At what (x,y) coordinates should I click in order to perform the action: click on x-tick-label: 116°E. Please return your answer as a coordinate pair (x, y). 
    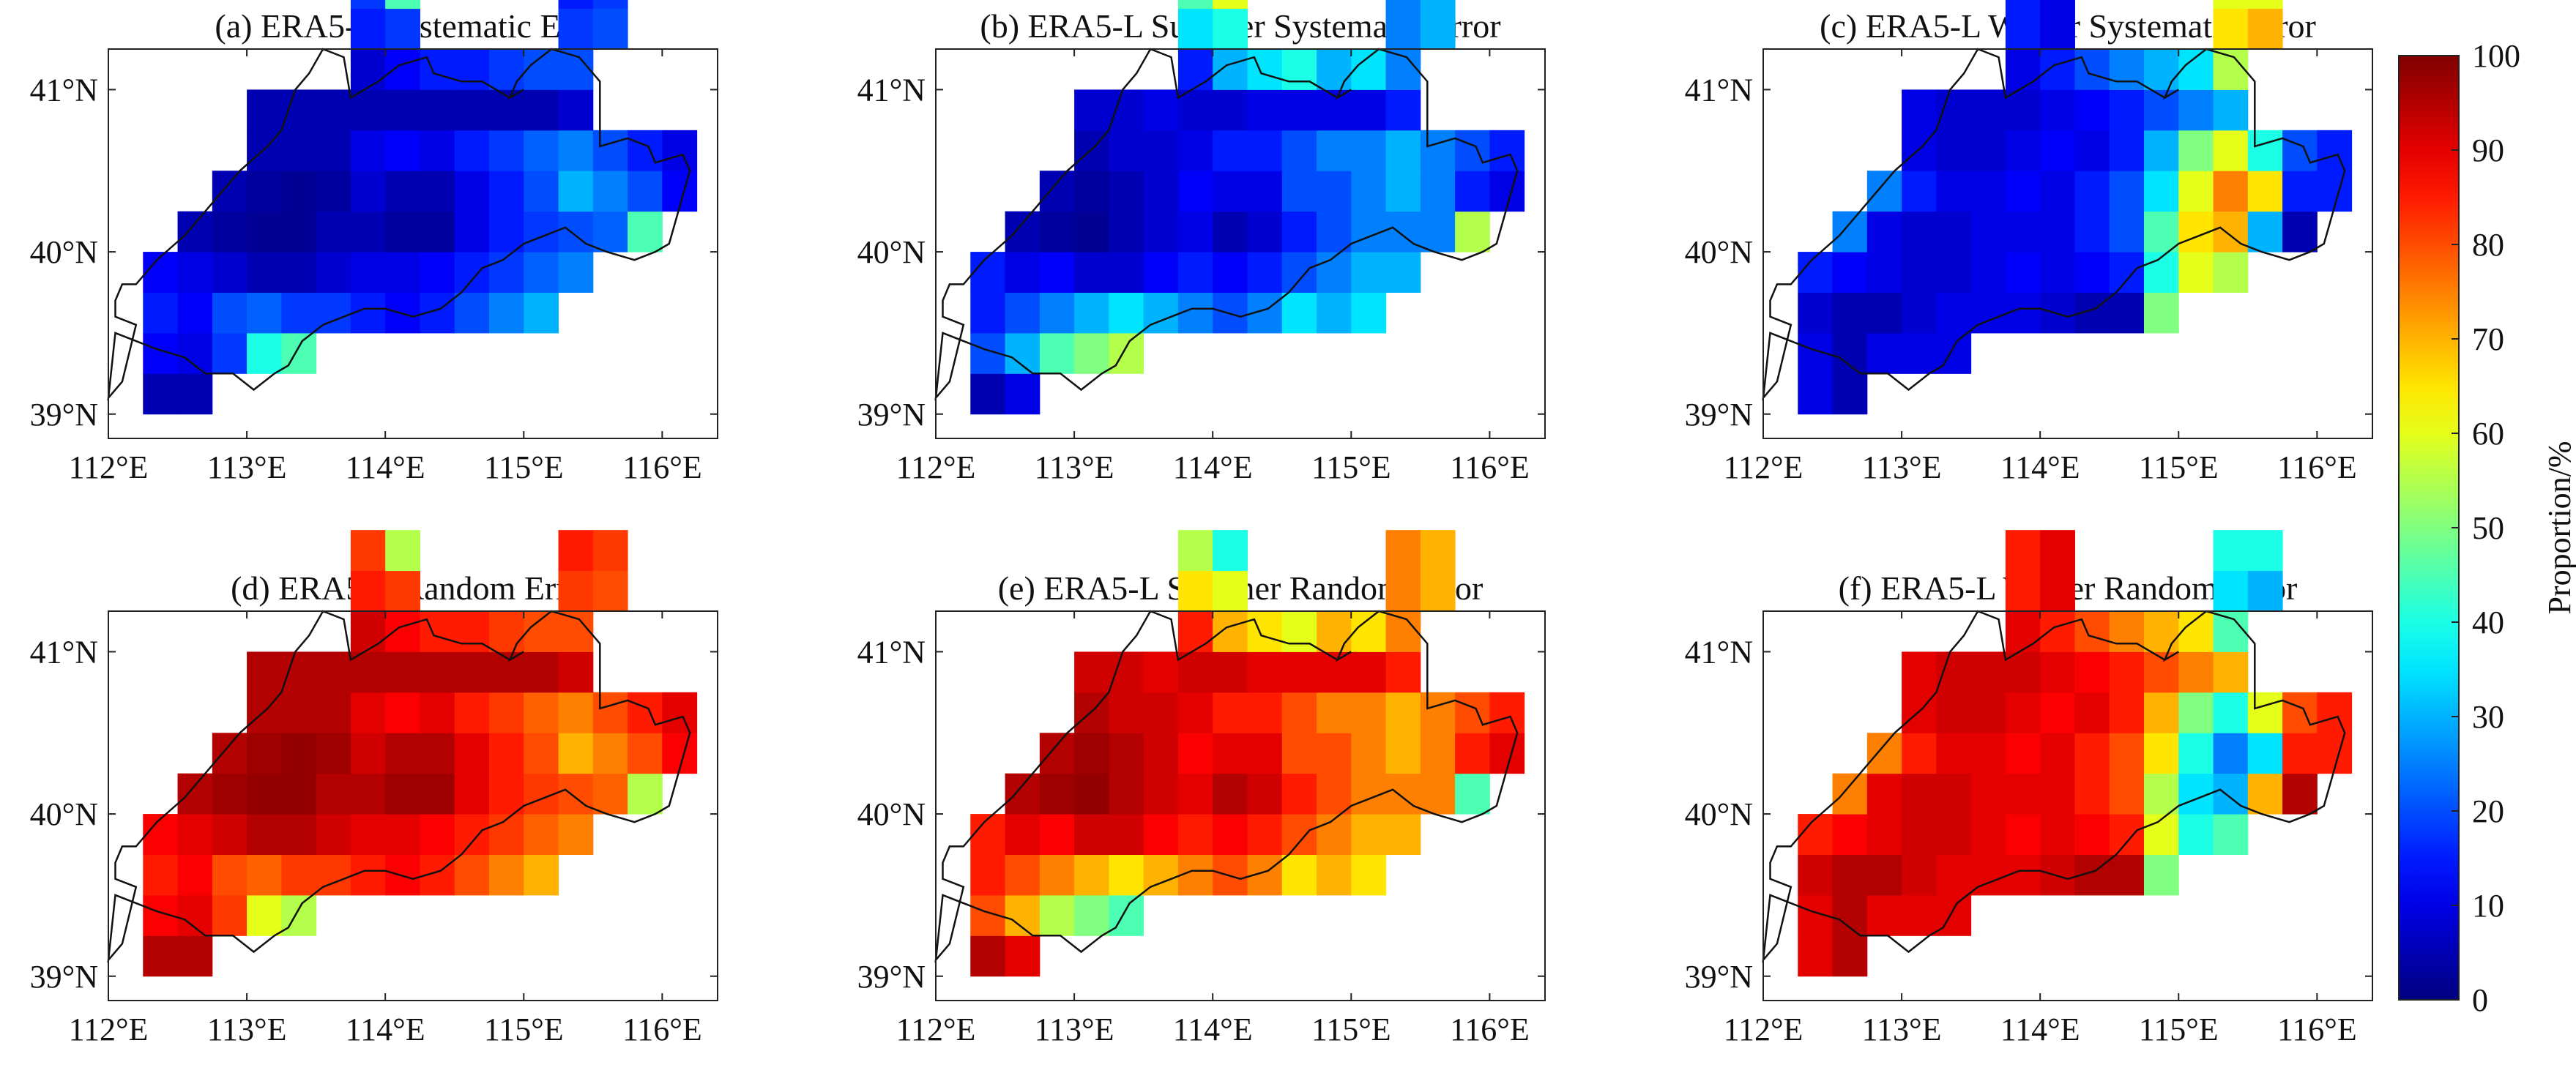
    Looking at the image, I should click on (662, 467).